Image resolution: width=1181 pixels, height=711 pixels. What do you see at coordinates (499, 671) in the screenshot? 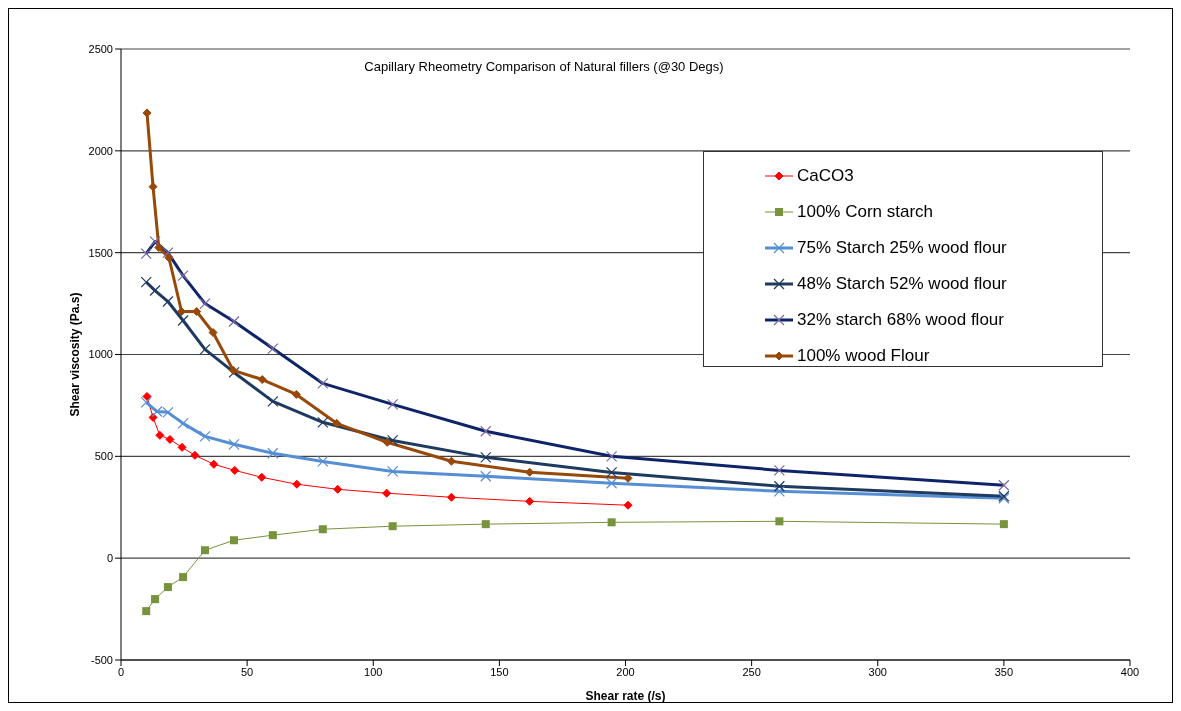
I see `x-tick-label: 150` at bounding box center [499, 671].